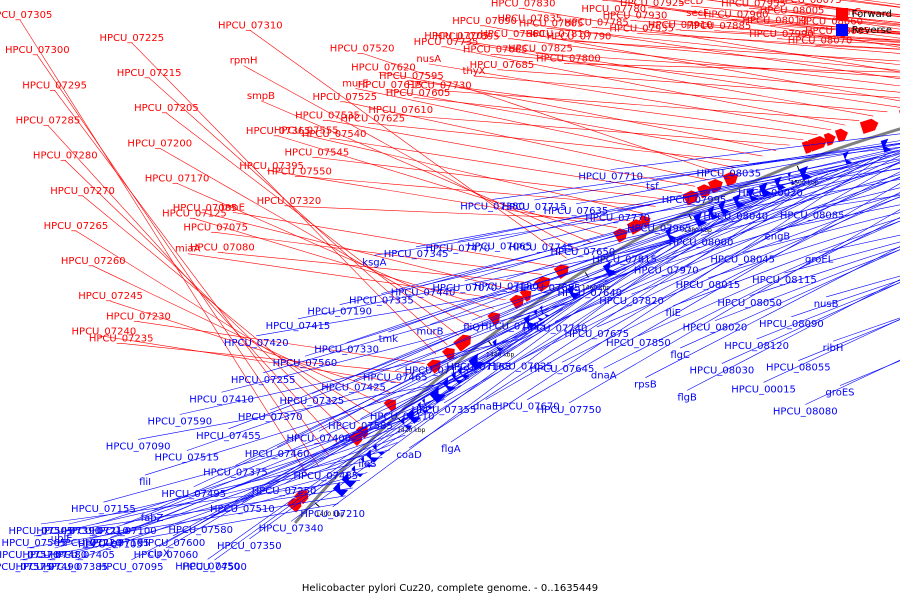 This screenshot has height=600, width=900. What do you see at coordinates (26, 15) in the screenshot?
I see `forward-gene-label: HPCU_07305` at bounding box center [26, 15].